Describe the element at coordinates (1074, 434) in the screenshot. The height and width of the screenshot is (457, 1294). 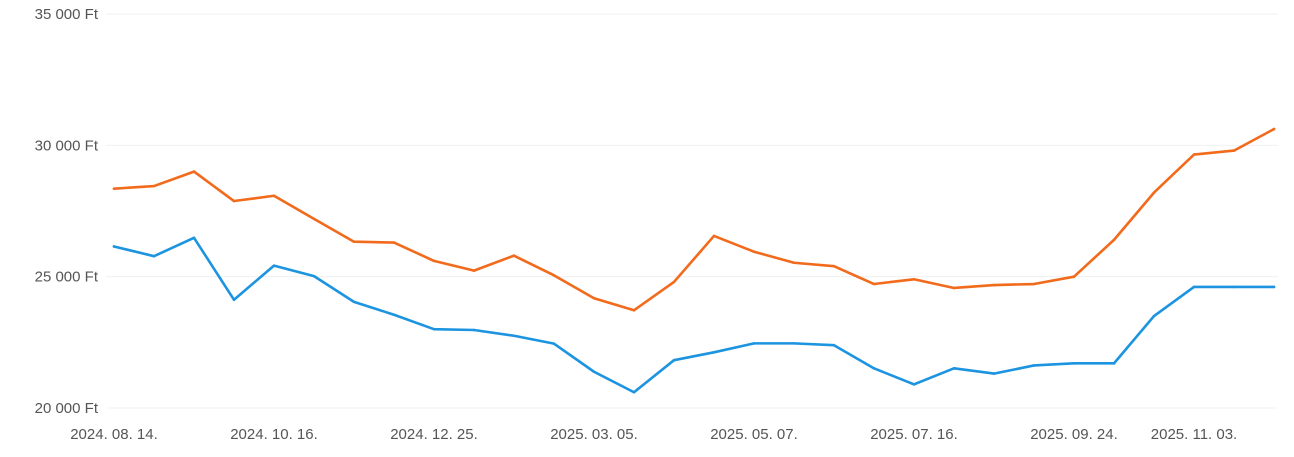
I see `x-tick-label: 2025. 09. 24.` at that location.